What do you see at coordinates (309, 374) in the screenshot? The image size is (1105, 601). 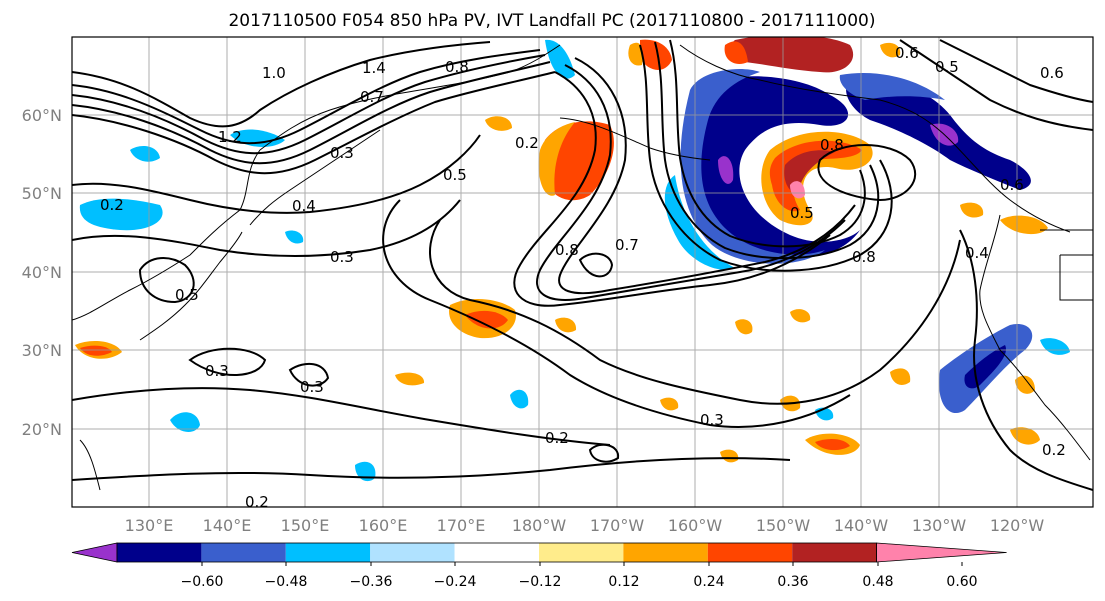 I see `contour-ring-se` at bounding box center [309, 374].